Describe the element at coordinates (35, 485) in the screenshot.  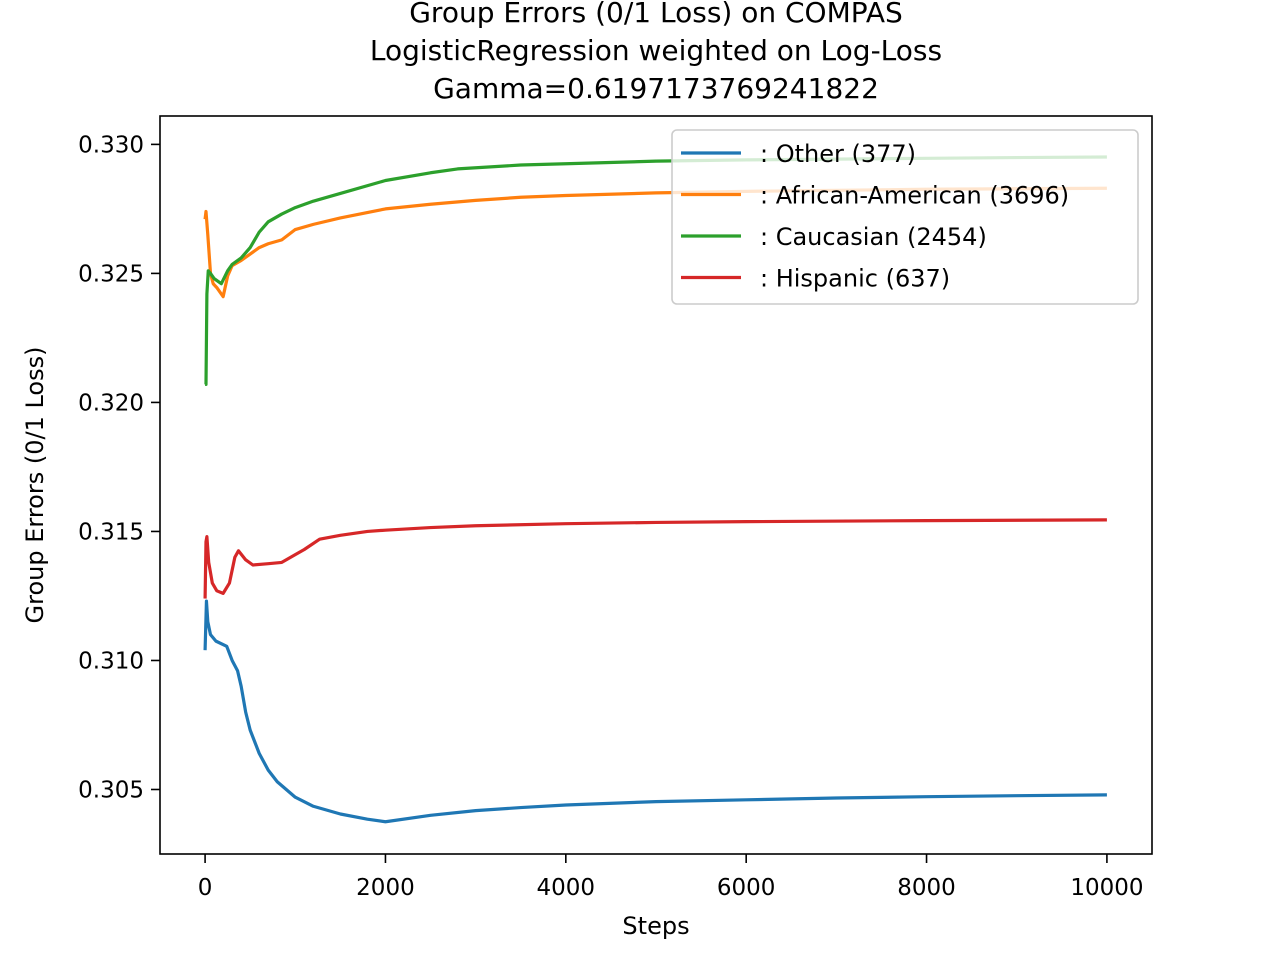
I see `y-axis-label: Group Errors (0/1 Loss)` at that location.